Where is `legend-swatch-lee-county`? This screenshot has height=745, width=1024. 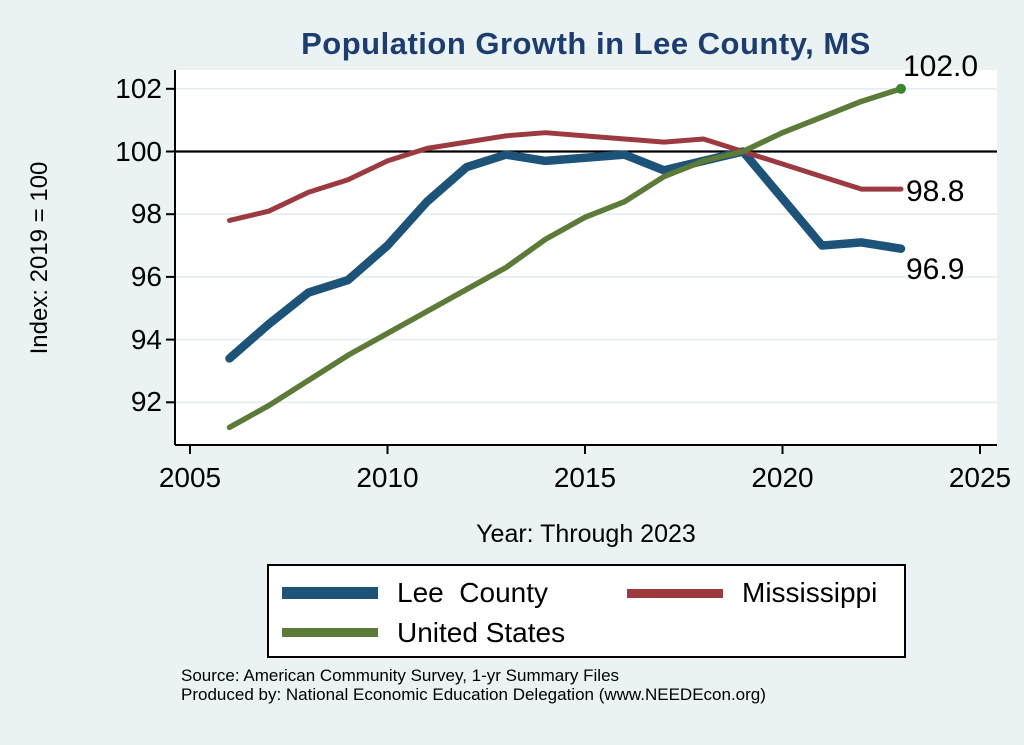
legend-swatch-lee-county is located at coordinates (330, 593).